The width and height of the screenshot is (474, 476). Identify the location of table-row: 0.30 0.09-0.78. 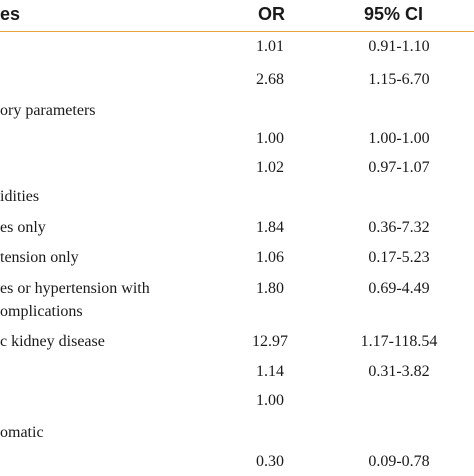
(237, 464).